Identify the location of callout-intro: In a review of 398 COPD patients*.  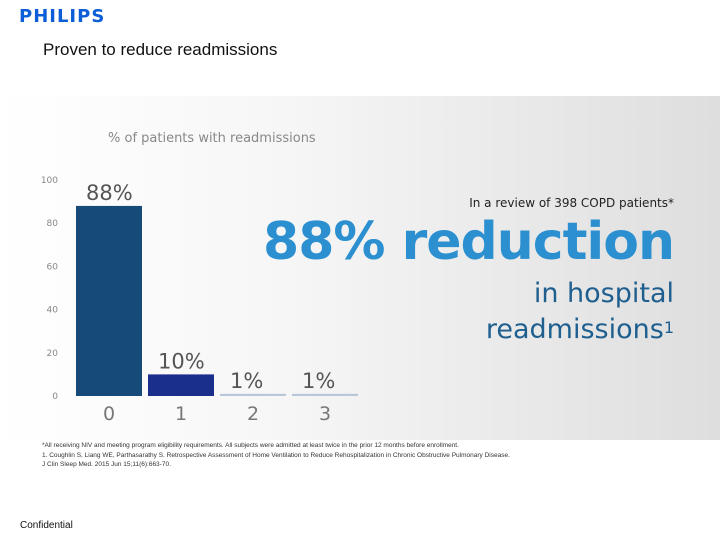
(571, 203).